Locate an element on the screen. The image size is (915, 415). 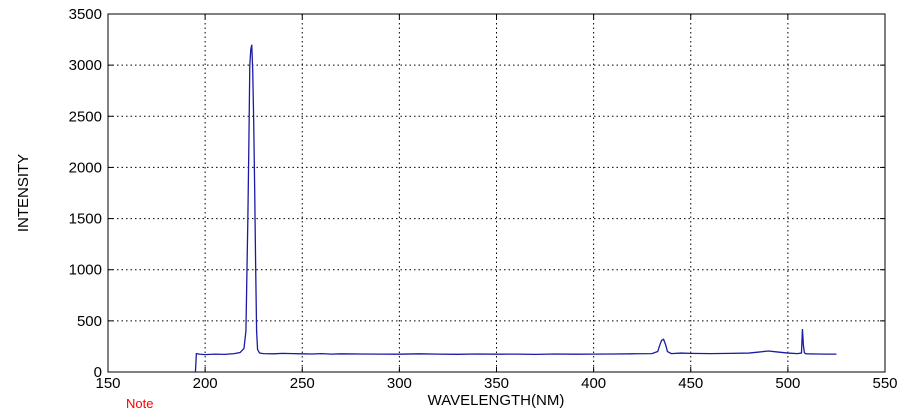
x-tick-label: 200 is located at coordinates (205, 383).